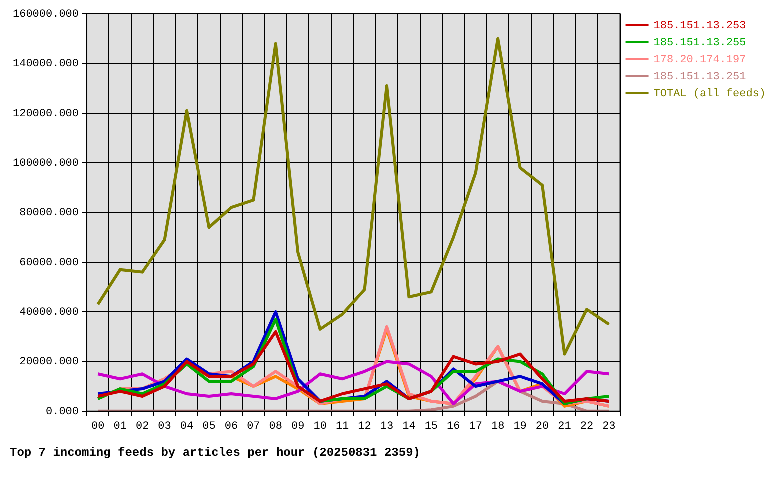  I want to click on y-tick-label: 160000.000, so click(46, 14).